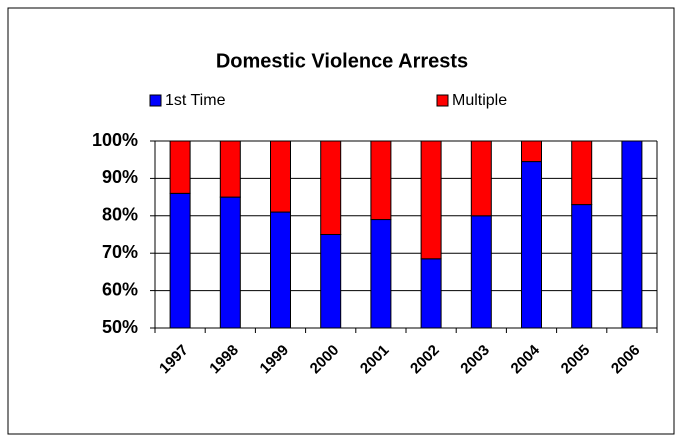 The image size is (683, 442). I want to click on y-tick-label: 90%, so click(120, 177).